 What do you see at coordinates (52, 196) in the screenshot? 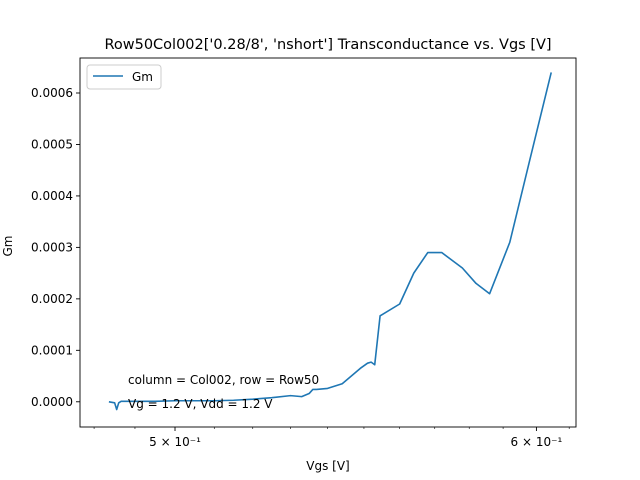
I see `y-tick-label: 0.0004` at bounding box center [52, 196].